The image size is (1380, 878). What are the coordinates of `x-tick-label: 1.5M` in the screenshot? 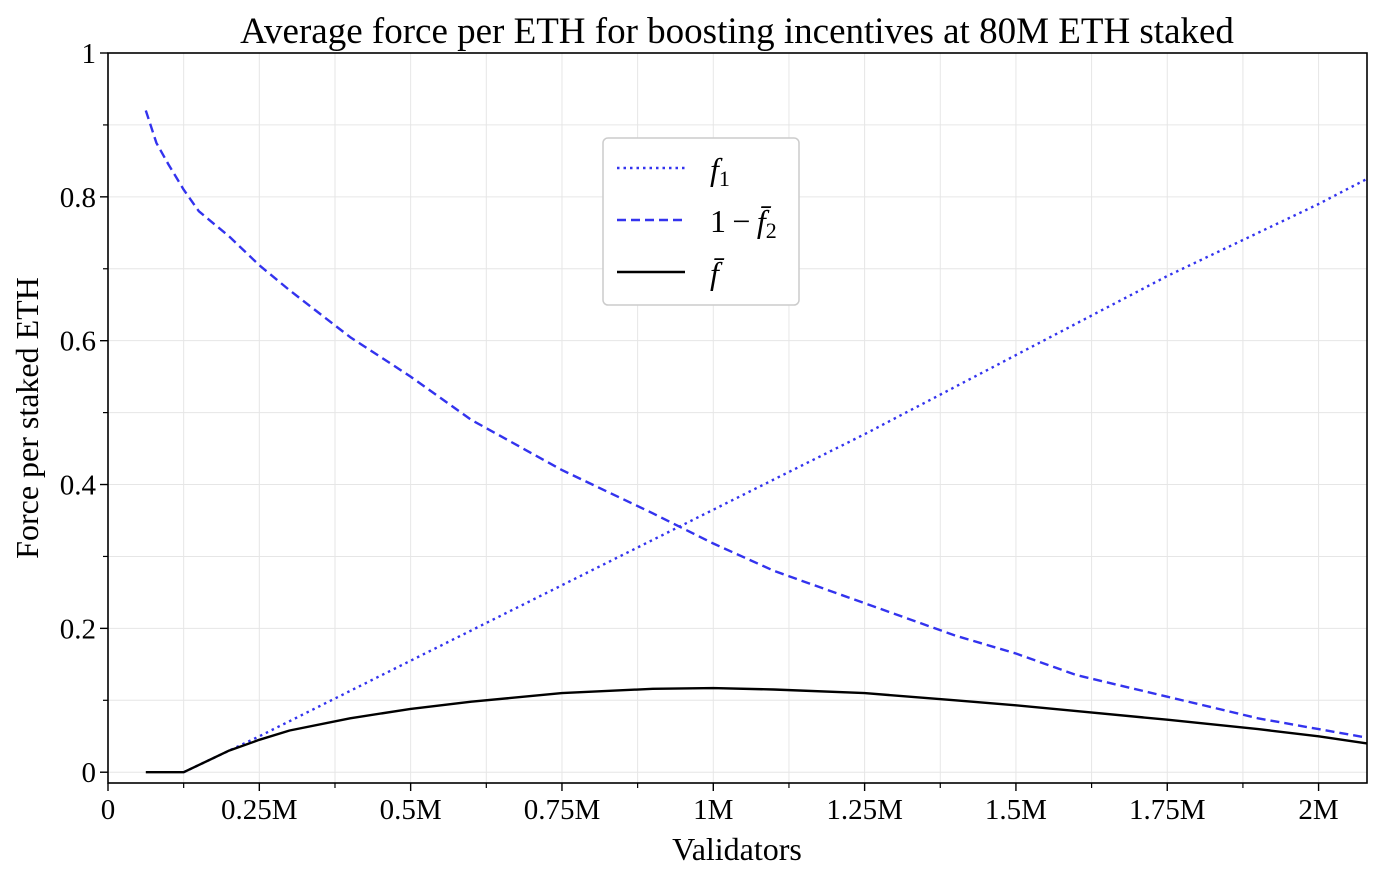 It's located at (1016, 810).